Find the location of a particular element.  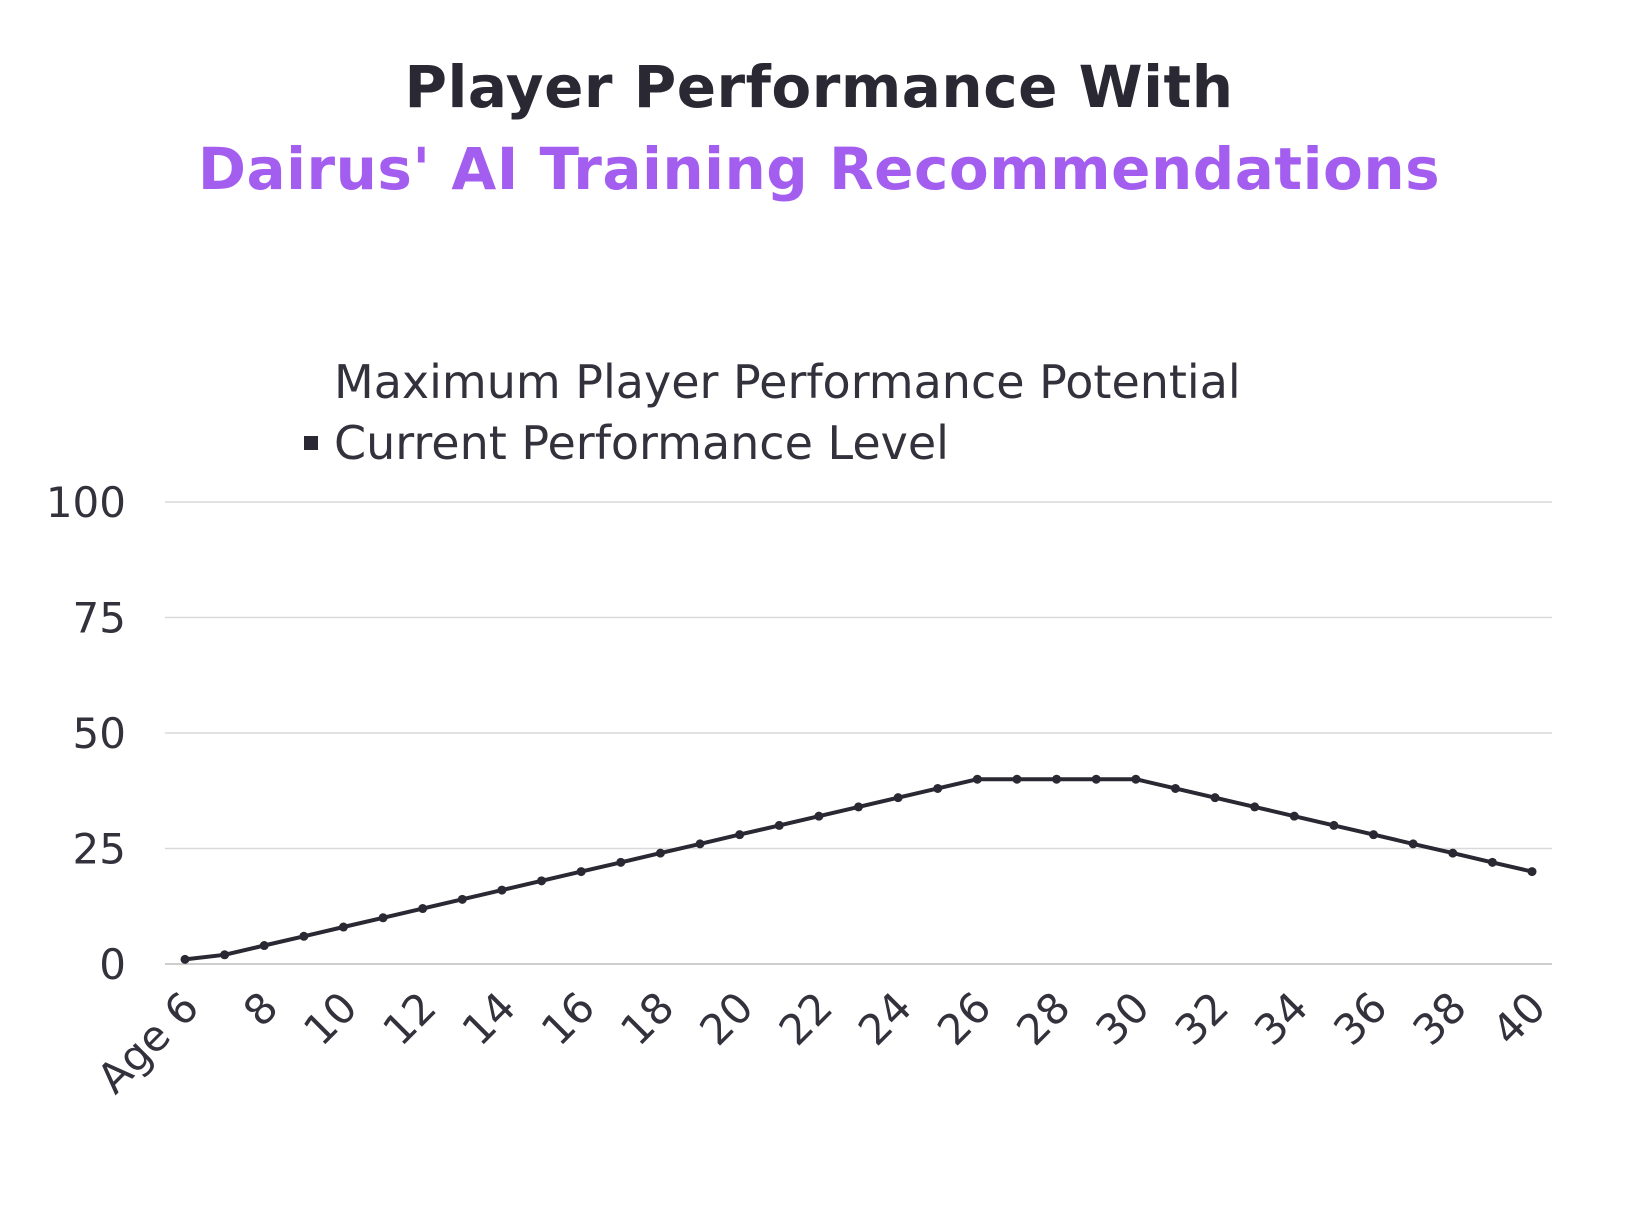

chart-title-line1: Player Performance With is located at coordinates (819, 87).